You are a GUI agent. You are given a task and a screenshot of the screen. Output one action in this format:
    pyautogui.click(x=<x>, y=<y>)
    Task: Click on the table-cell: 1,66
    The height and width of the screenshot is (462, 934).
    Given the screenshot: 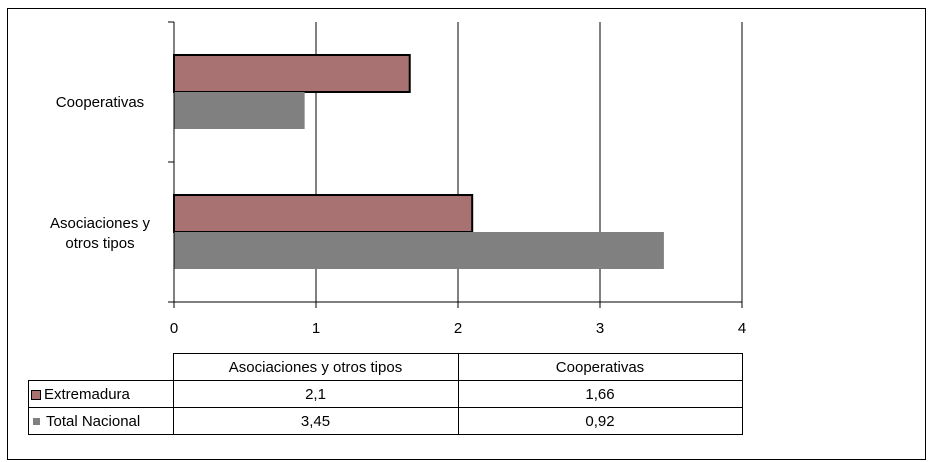 What is the action you would take?
    pyautogui.click(x=600, y=394)
    